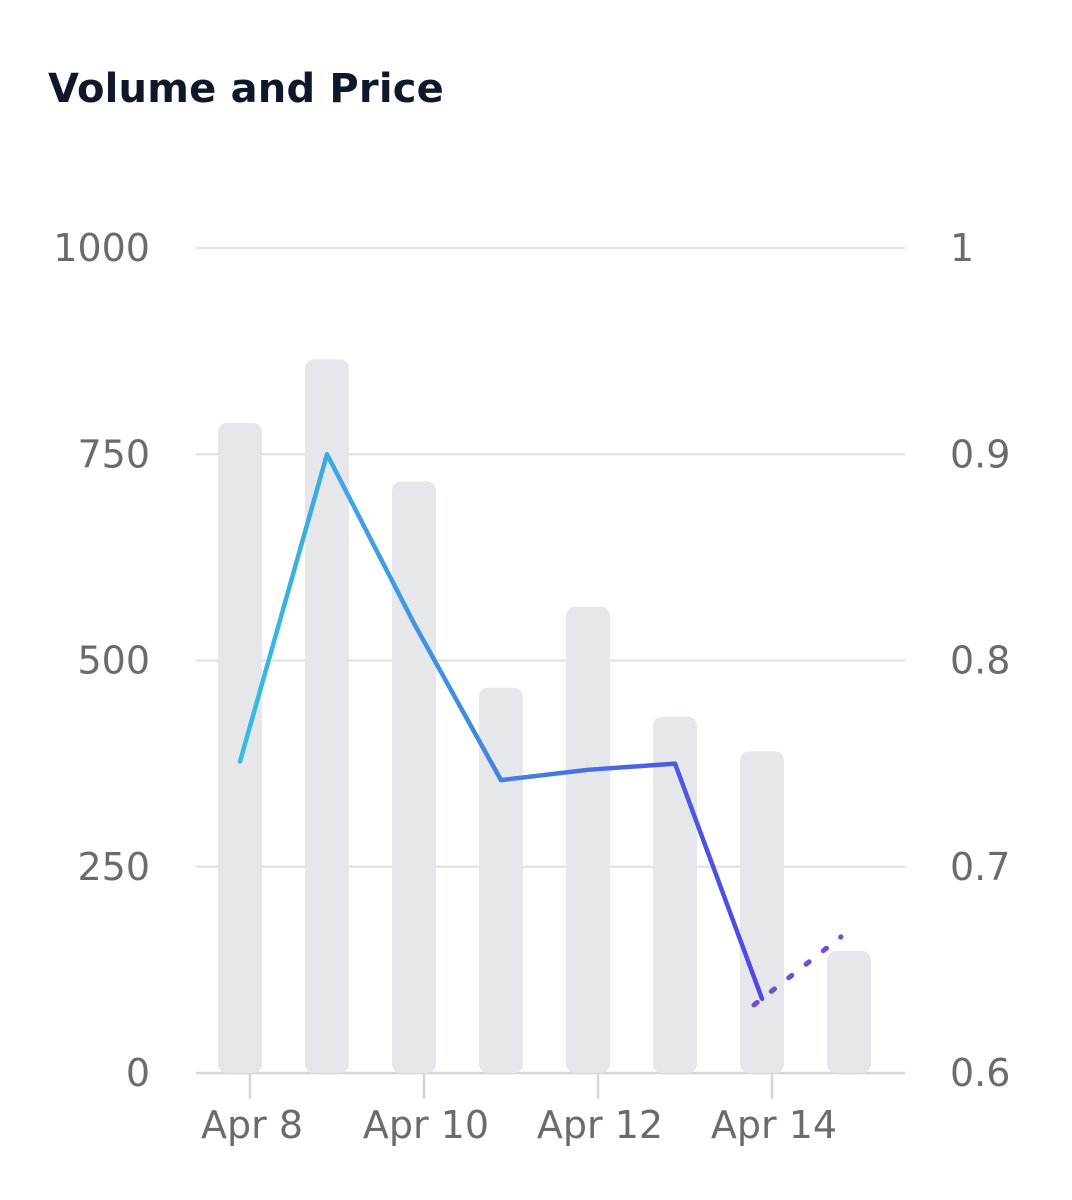 The height and width of the screenshot is (1200, 1072). What do you see at coordinates (113, 454) in the screenshot?
I see `y-left-tick-label: 750` at bounding box center [113, 454].